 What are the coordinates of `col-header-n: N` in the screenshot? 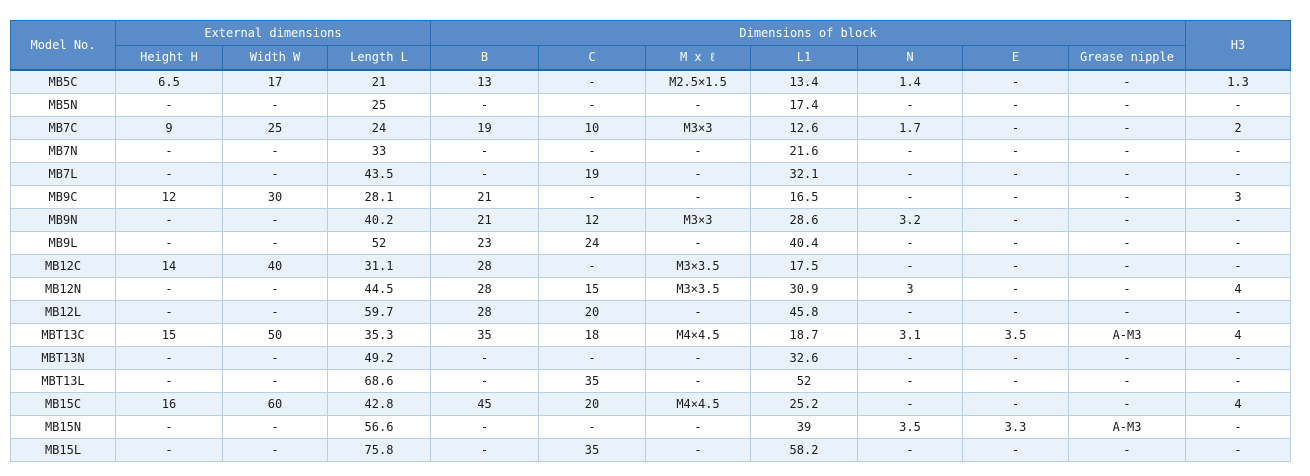 It's located at (910, 58).